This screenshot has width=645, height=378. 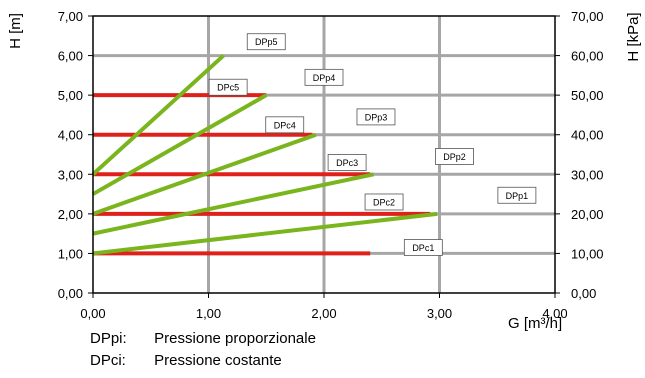 I want to click on series-line-dpp3, so click(x=204, y=174).